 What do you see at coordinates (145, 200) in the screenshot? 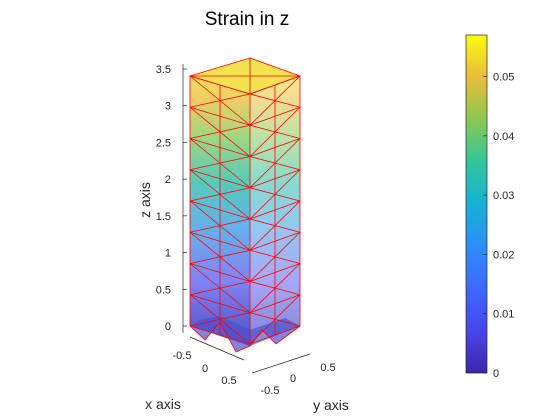
I see `z-axis-label: z axis` at bounding box center [145, 200].